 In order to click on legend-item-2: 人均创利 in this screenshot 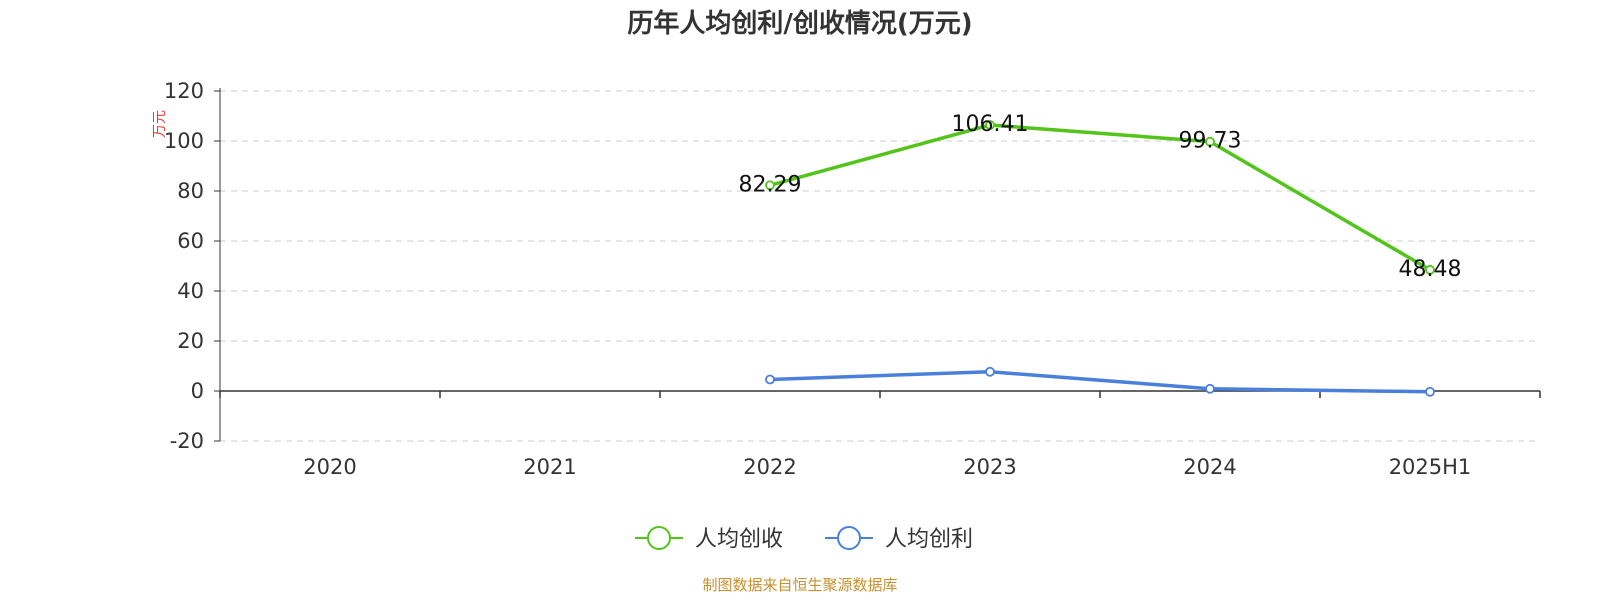, I will do `click(899, 539)`.